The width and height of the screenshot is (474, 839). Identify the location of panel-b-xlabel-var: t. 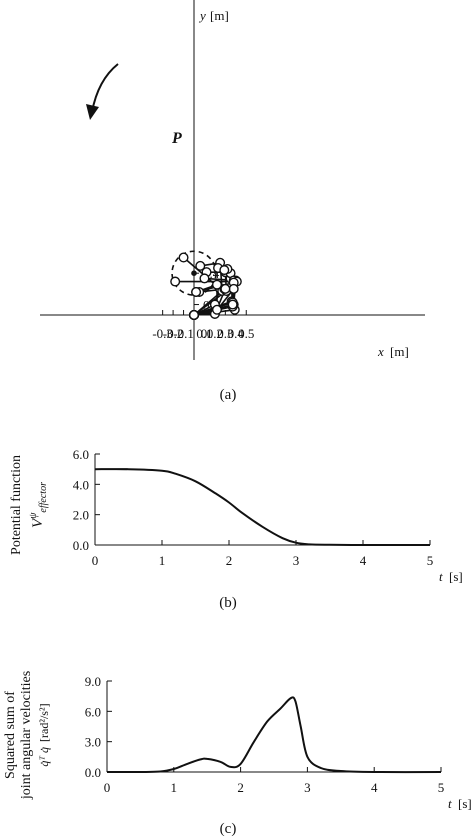
(441, 576).